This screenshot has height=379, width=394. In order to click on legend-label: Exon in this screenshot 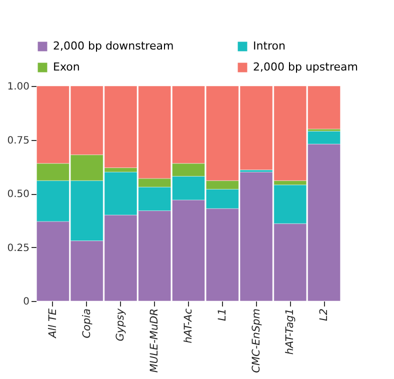, I will do `click(66, 67)`.